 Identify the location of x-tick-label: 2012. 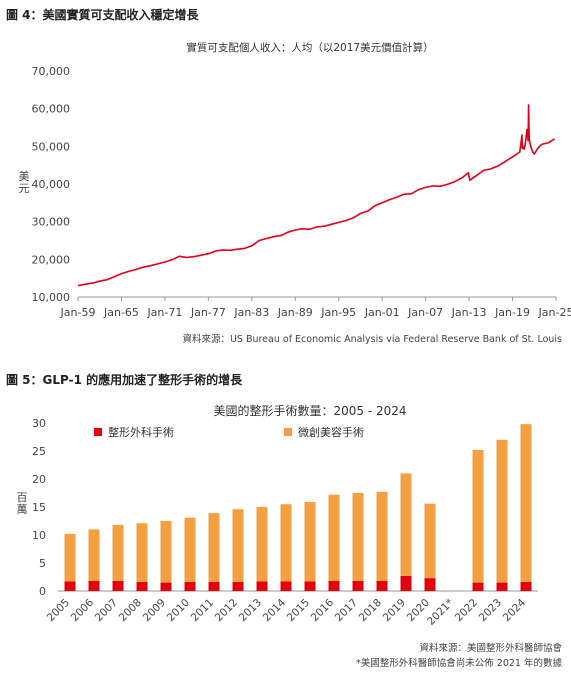
(226, 610).